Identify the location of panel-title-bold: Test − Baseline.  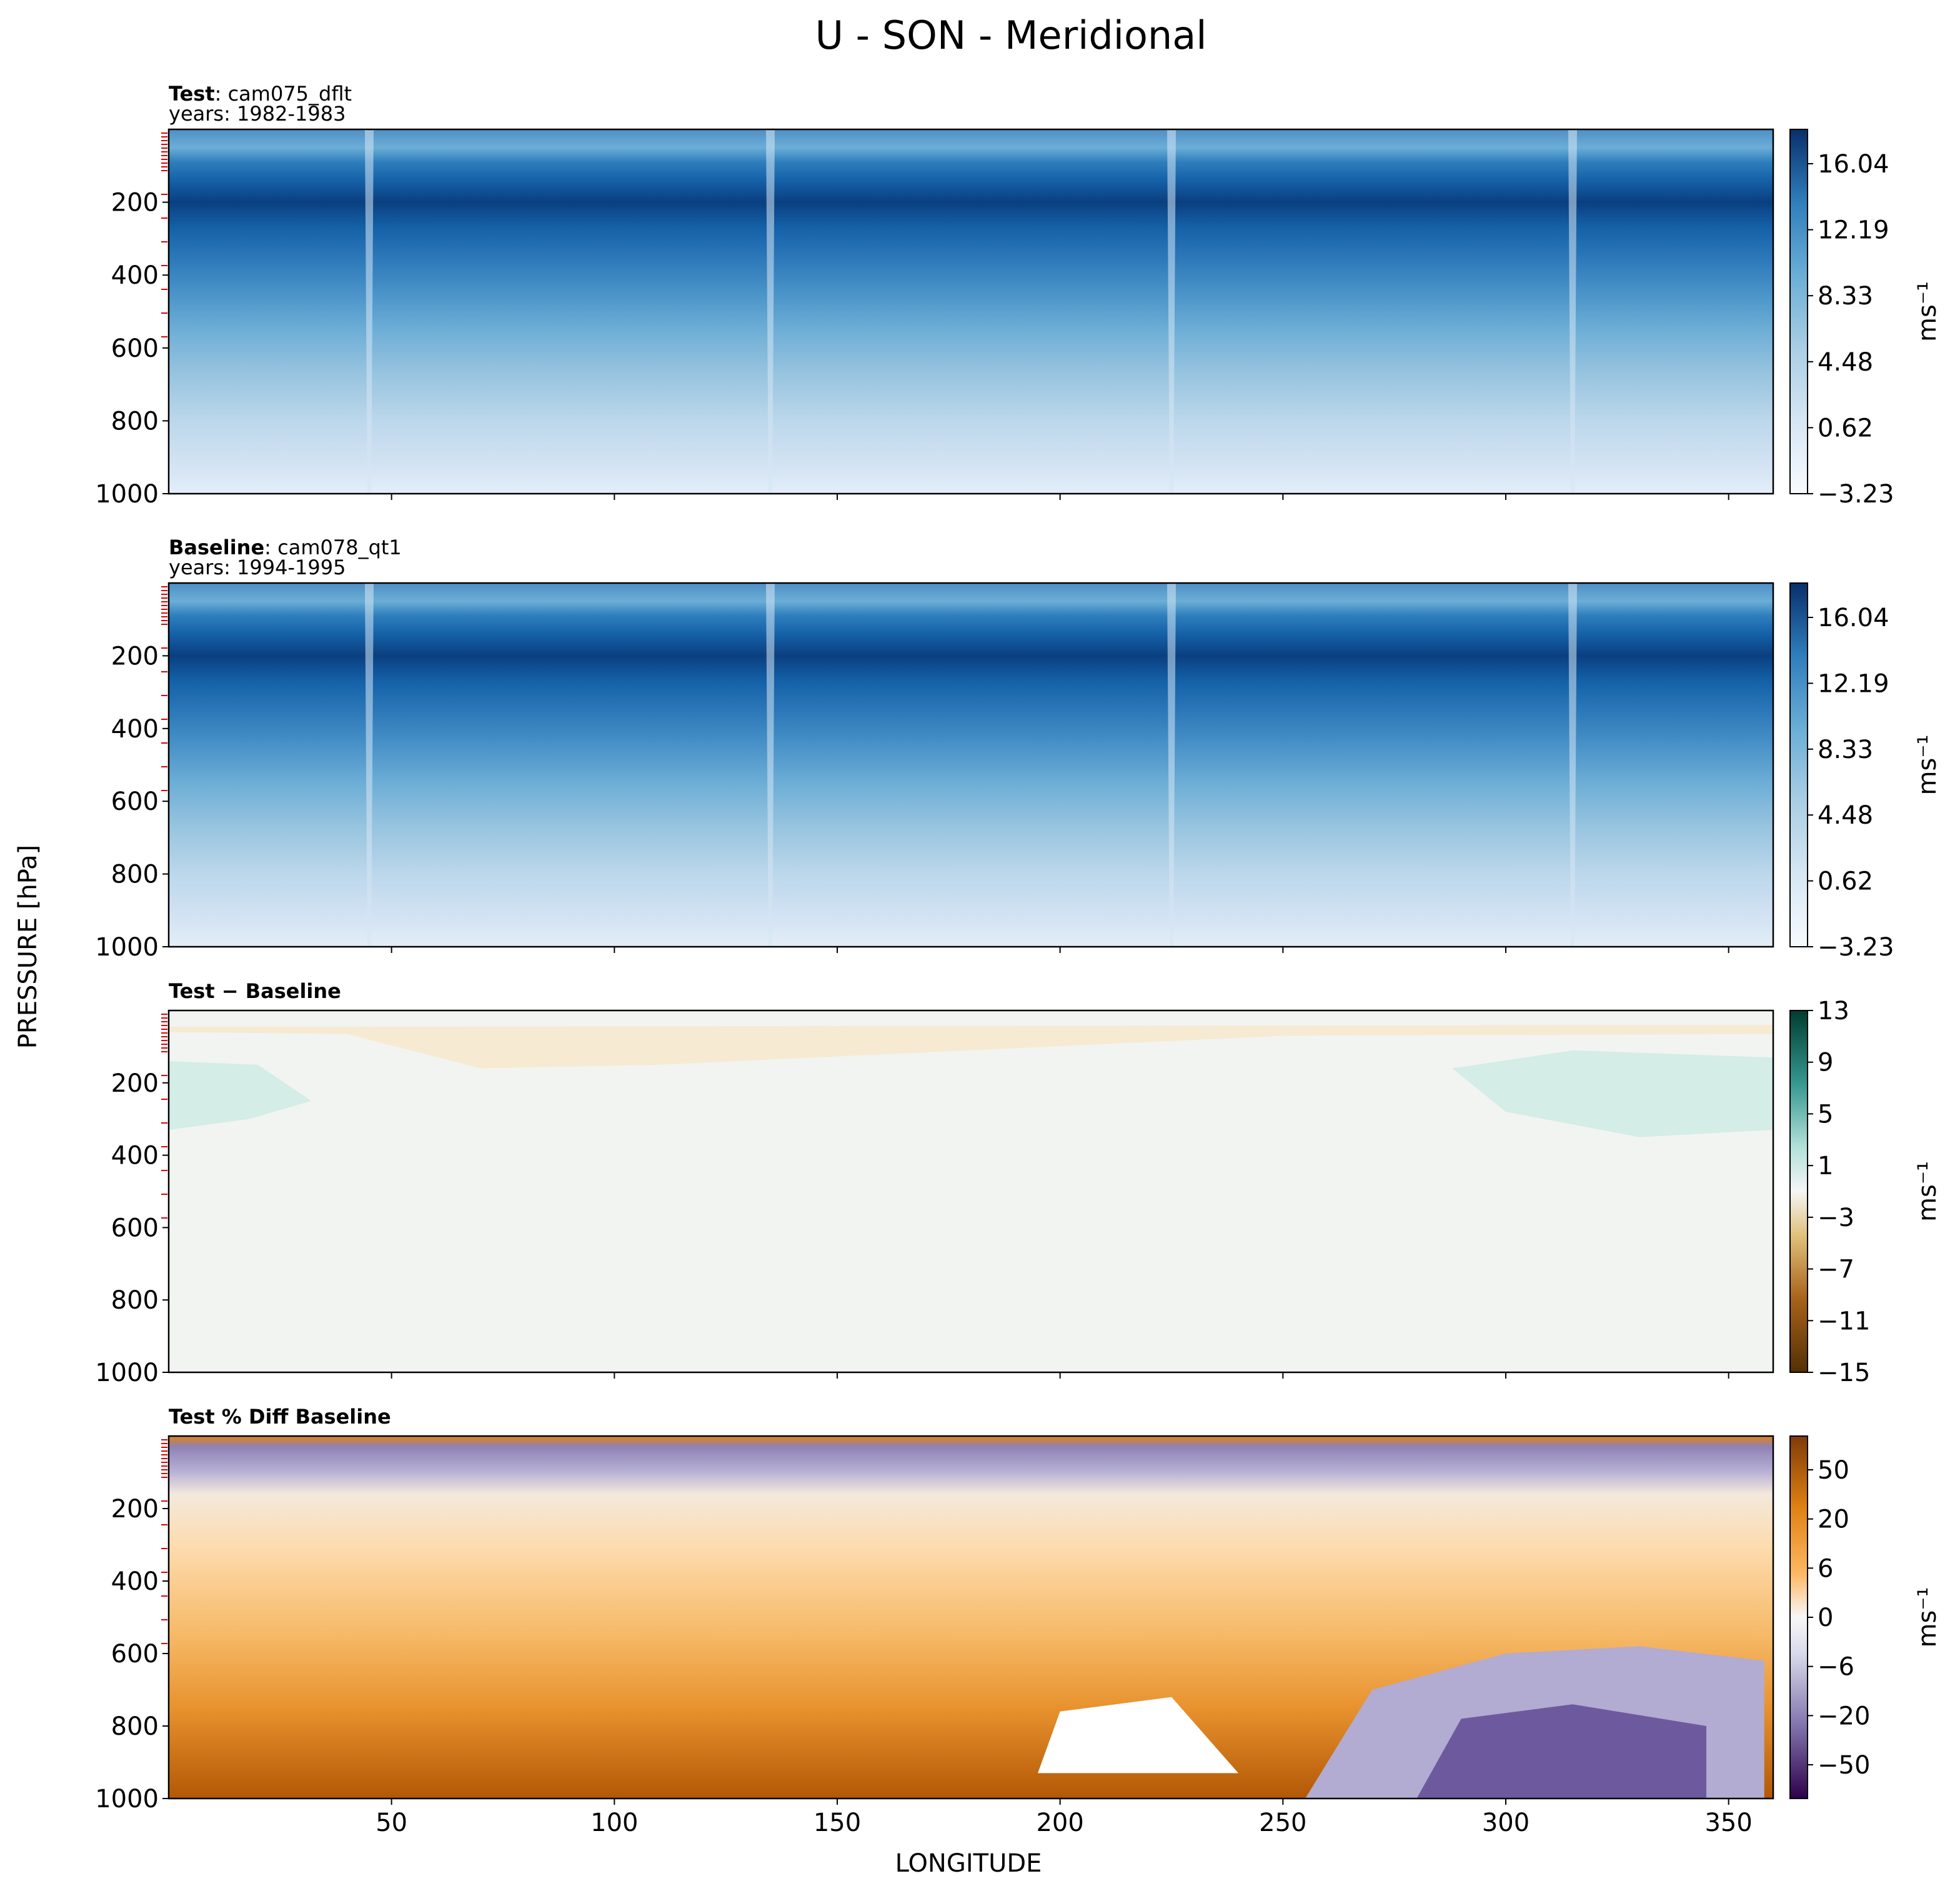
(255, 991).